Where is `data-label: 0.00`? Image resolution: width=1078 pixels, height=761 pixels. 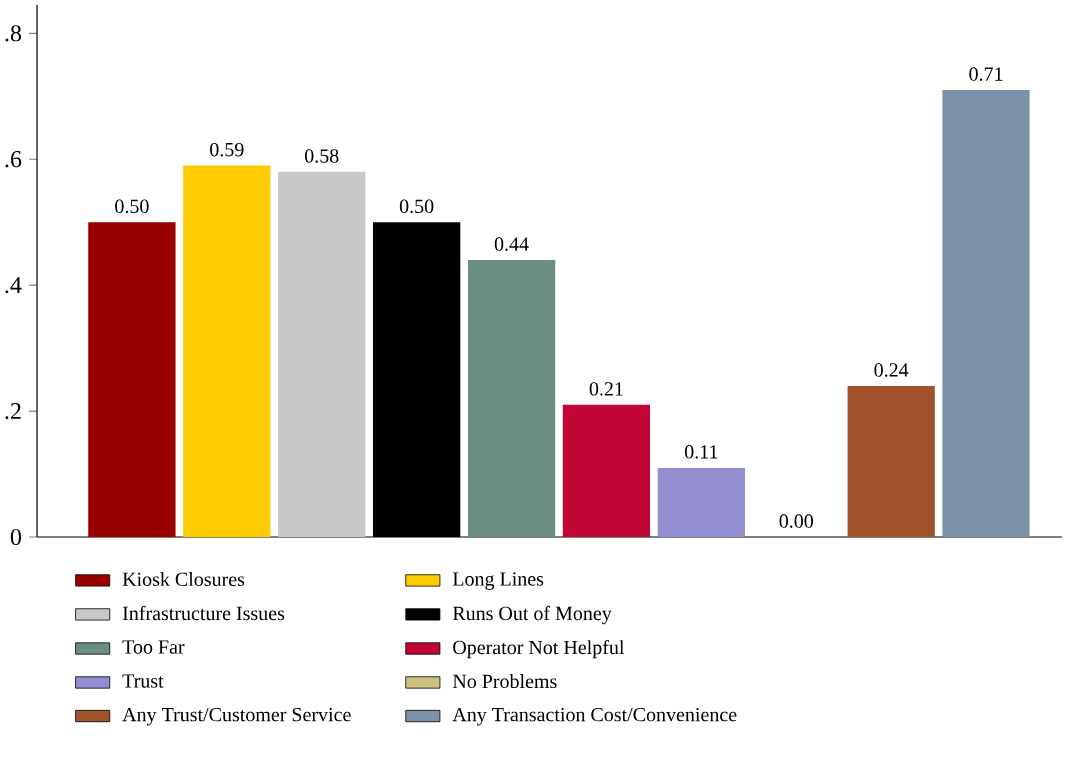 data-label: 0.00 is located at coordinates (796, 521).